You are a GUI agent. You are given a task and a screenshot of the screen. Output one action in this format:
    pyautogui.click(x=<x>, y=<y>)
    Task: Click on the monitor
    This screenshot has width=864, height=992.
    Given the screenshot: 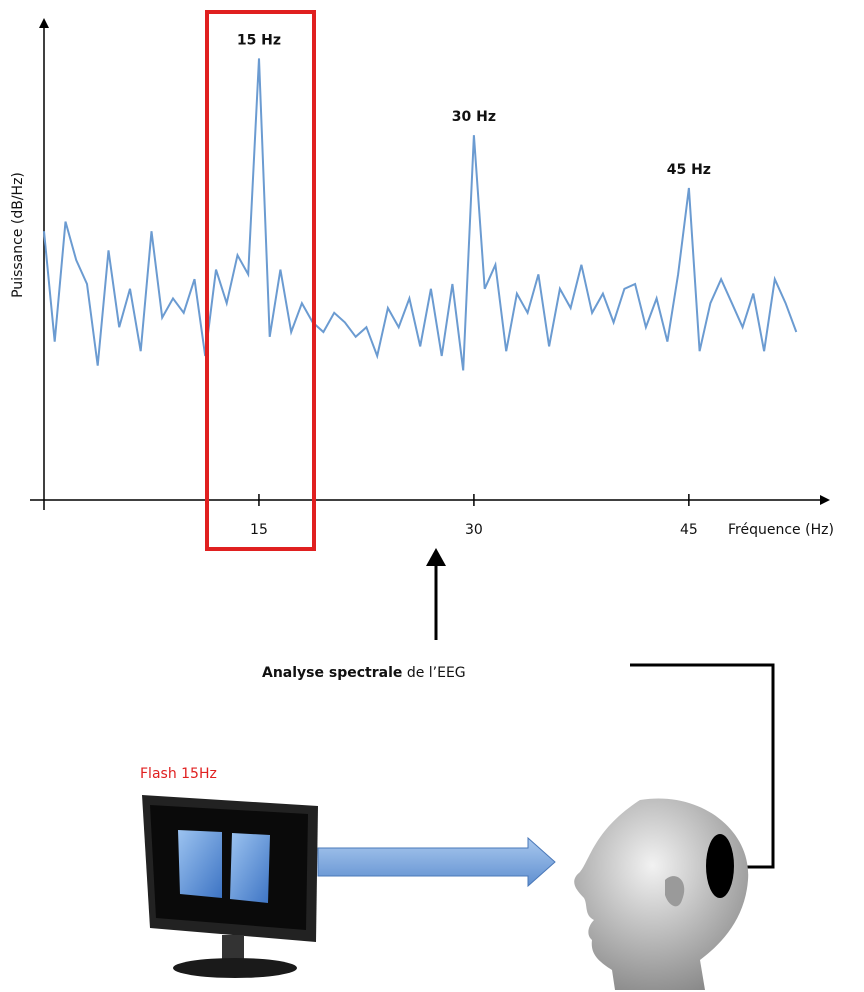 What is the action you would take?
    pyautogui.click(x=230, y=886)
    